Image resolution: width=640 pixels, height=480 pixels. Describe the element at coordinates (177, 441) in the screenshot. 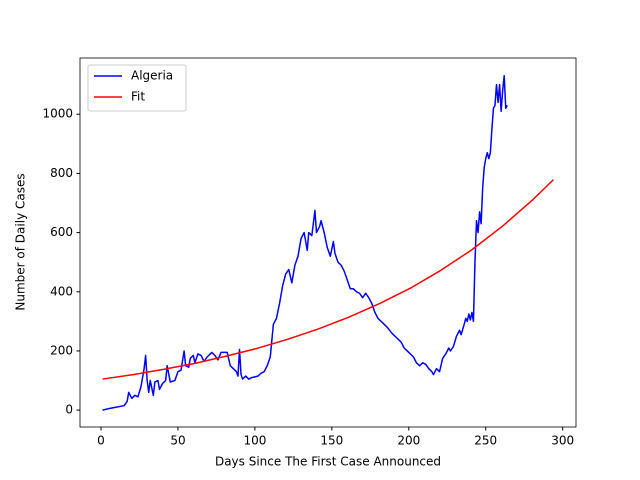

I see `x-tick-label: 50` at that location.